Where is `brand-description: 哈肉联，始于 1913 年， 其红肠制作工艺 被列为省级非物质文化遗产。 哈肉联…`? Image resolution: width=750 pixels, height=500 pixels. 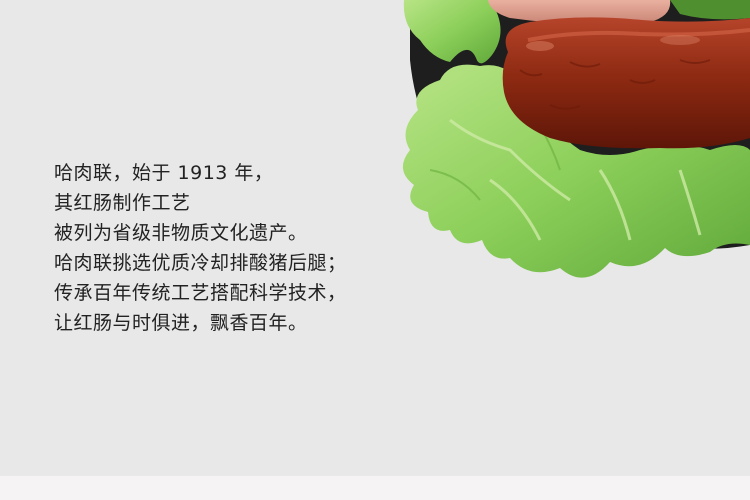 brand-description: 哈肉联，始于 1913 年， 其红肠制作工艺 被列为省级非物质文化遗产。 哈肉联… is located at coordinates (200, 248).